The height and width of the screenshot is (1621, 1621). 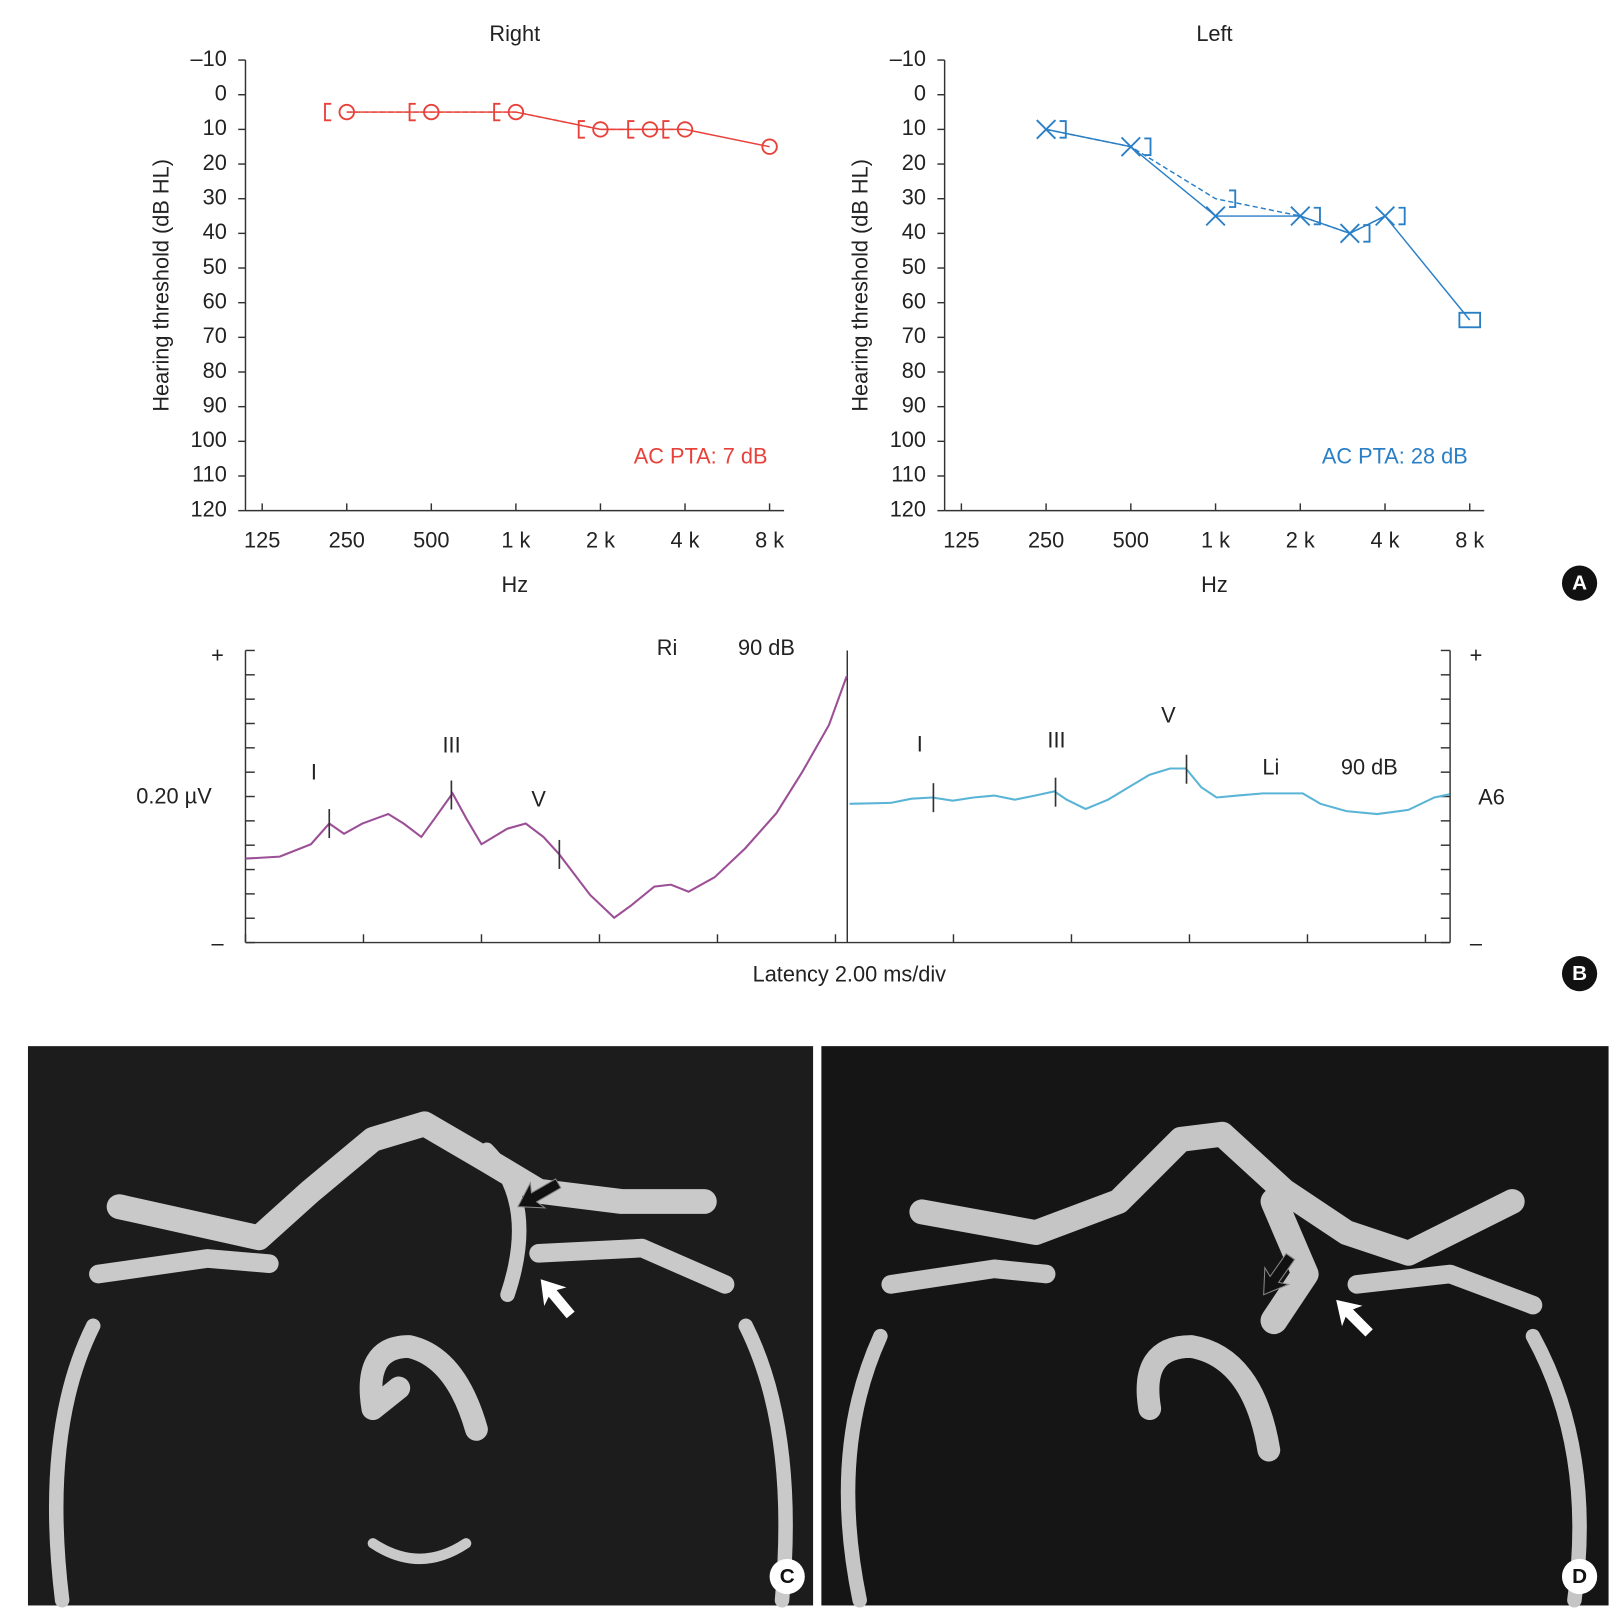 I want to click on y-tick-label: 110, so click(x=209, y=474).